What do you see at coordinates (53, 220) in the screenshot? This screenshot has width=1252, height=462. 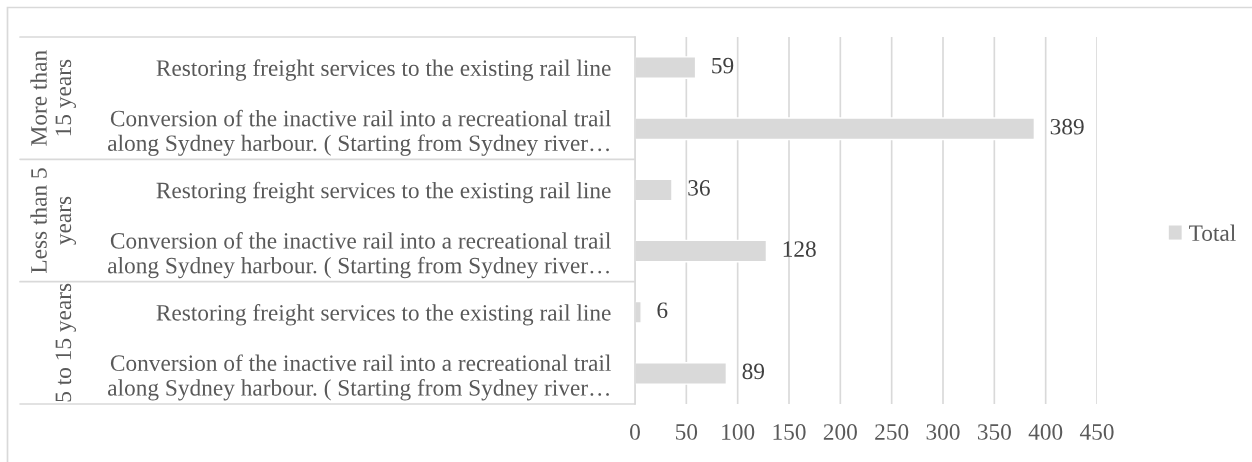 I see `text: Less than 5 years` at bounding box center [53, 220].